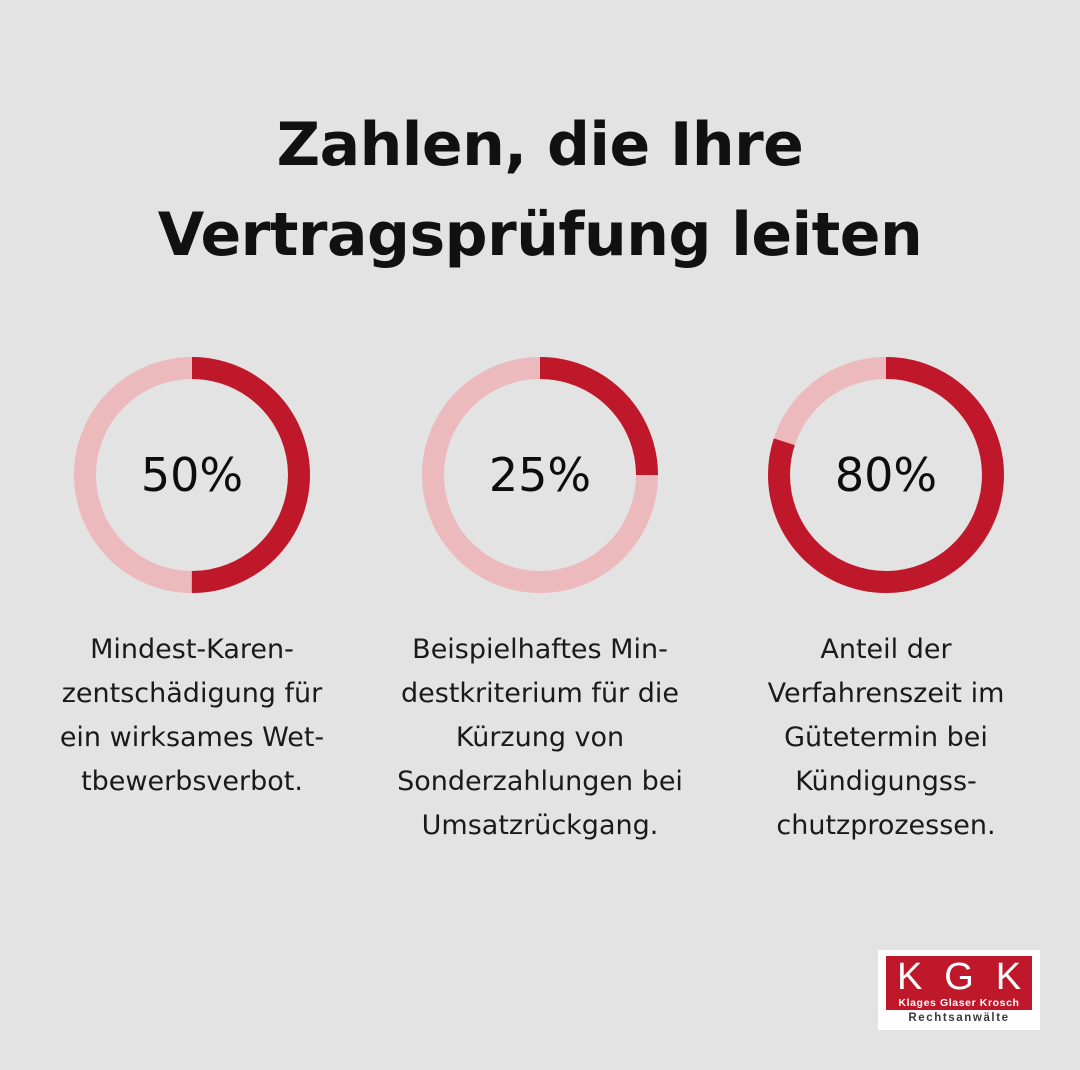 This screenshot has height=1070, width=1080. Describe the element at coordinates (959, 1003) in the screenshot. I see `logo-names: Klages Glaser Krosch` at that location.